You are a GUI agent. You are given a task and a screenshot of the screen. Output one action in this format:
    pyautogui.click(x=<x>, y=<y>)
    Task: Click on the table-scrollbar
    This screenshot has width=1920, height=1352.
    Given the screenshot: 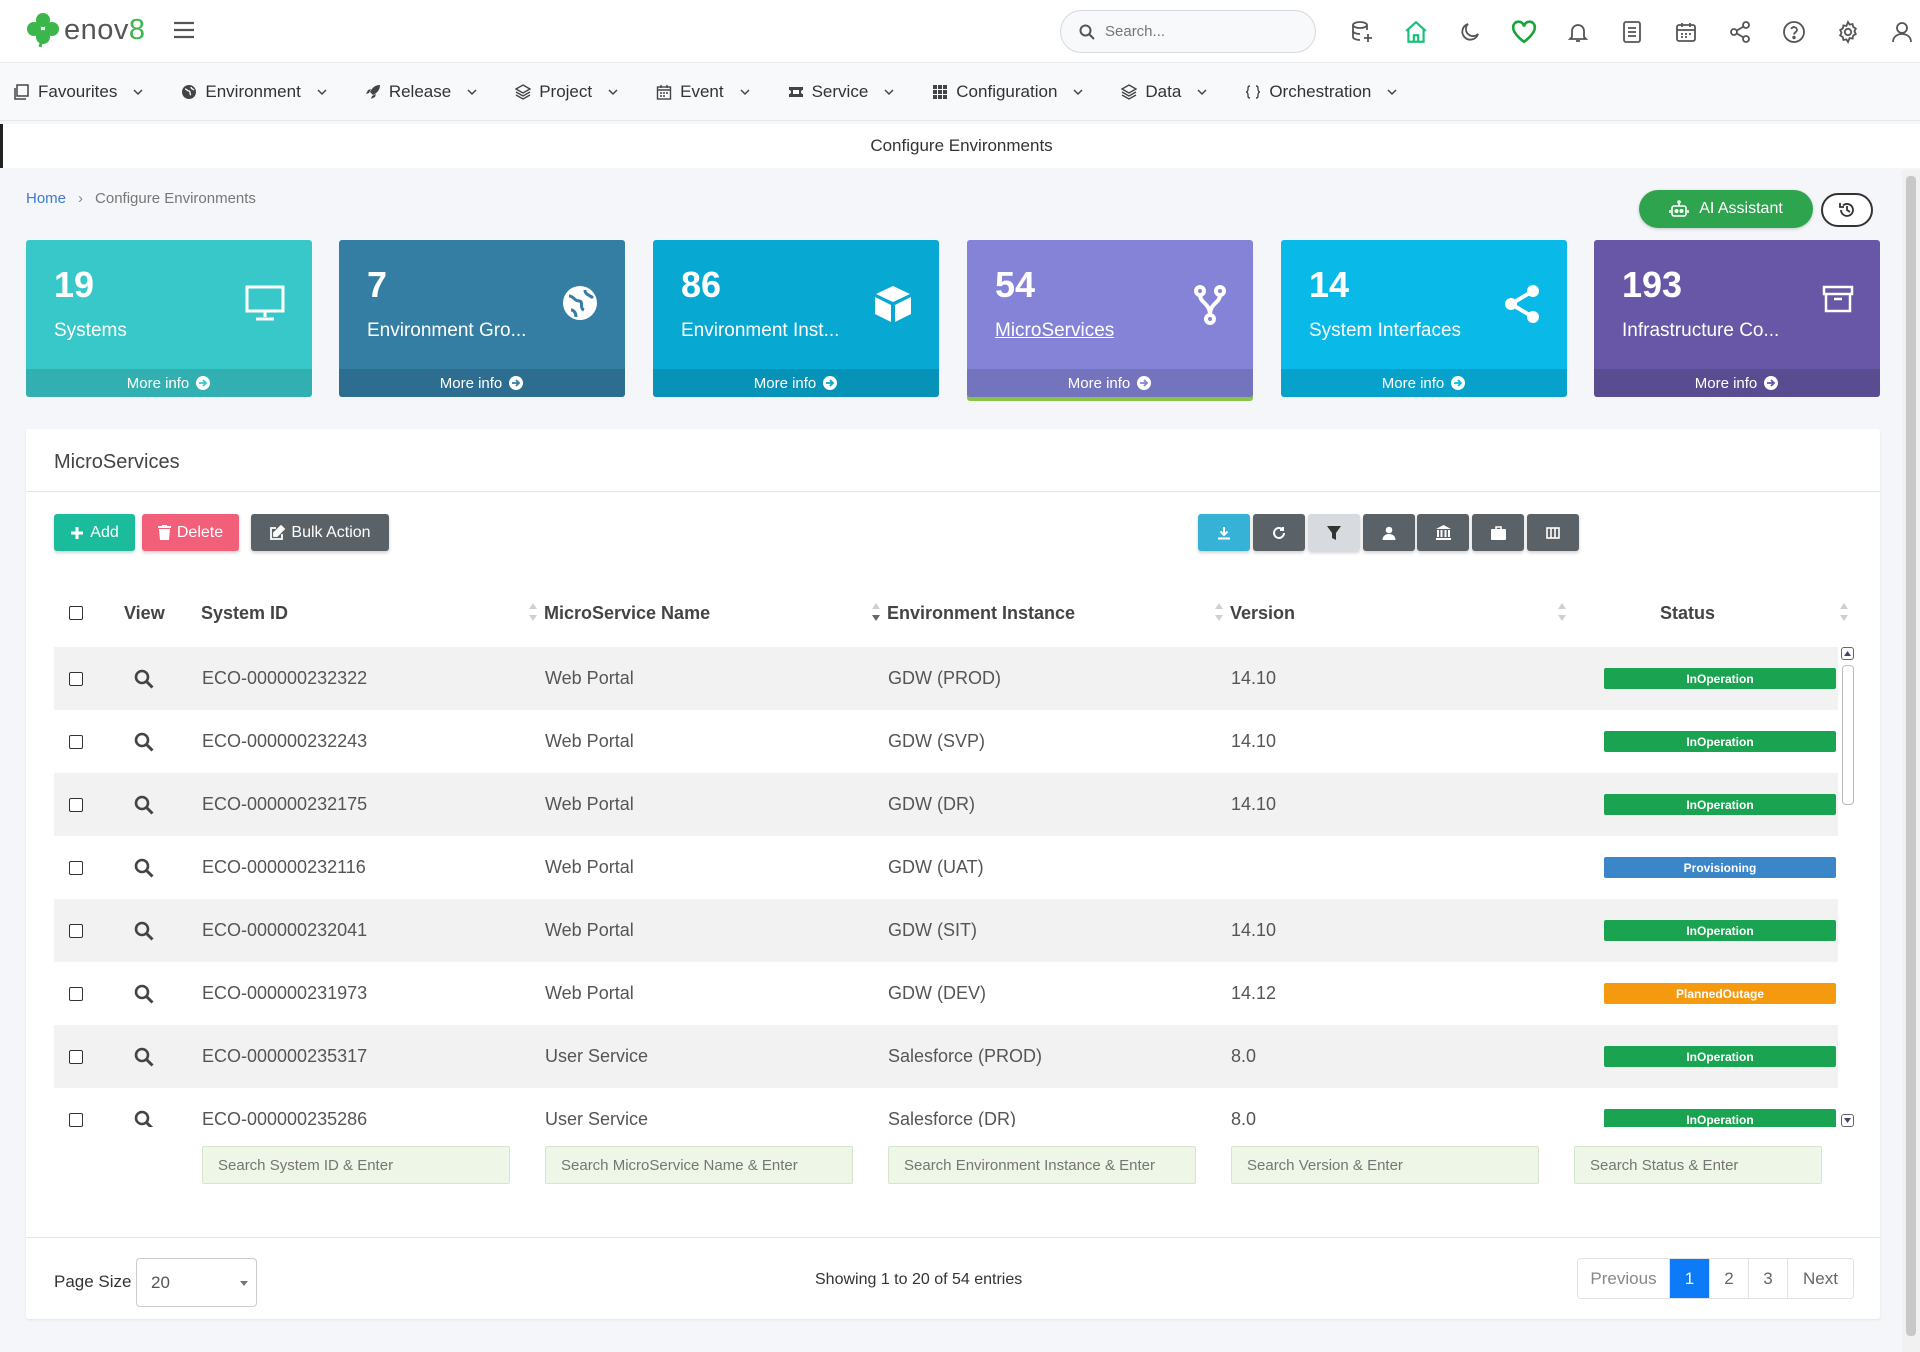 What is the action you would take?
    pyautogui.click(x=1847, y=887)
    